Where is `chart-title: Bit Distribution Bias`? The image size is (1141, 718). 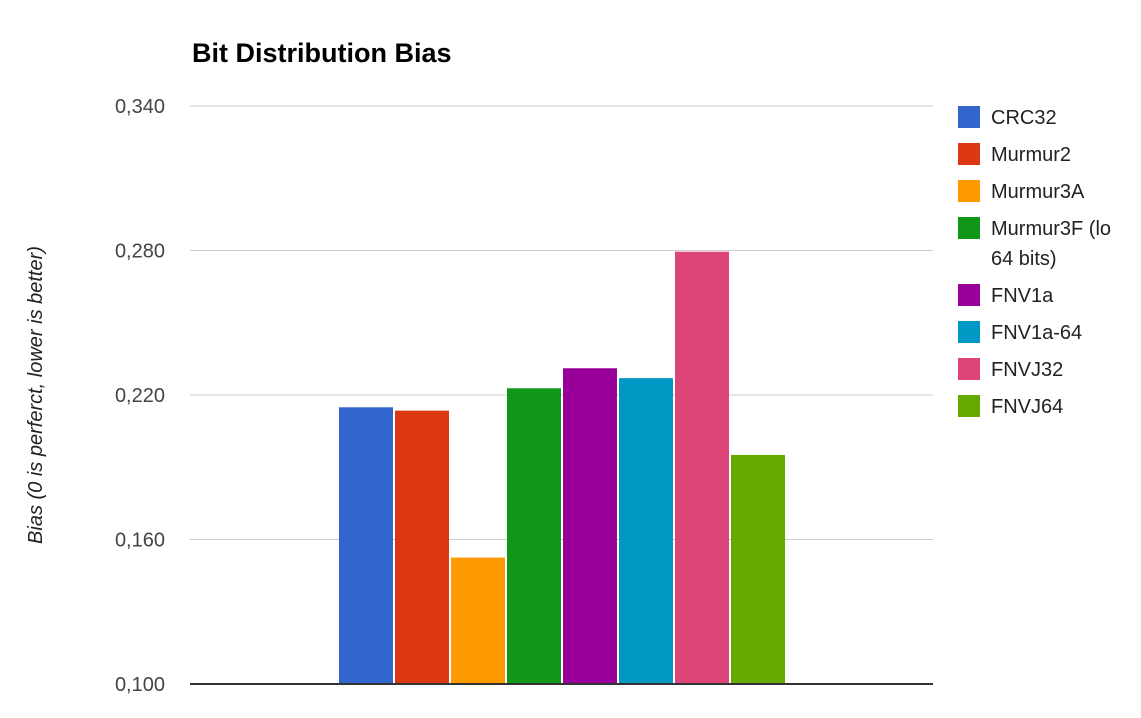
chart-title: Bit Distribution Bias is located at coordinates (322, 53).